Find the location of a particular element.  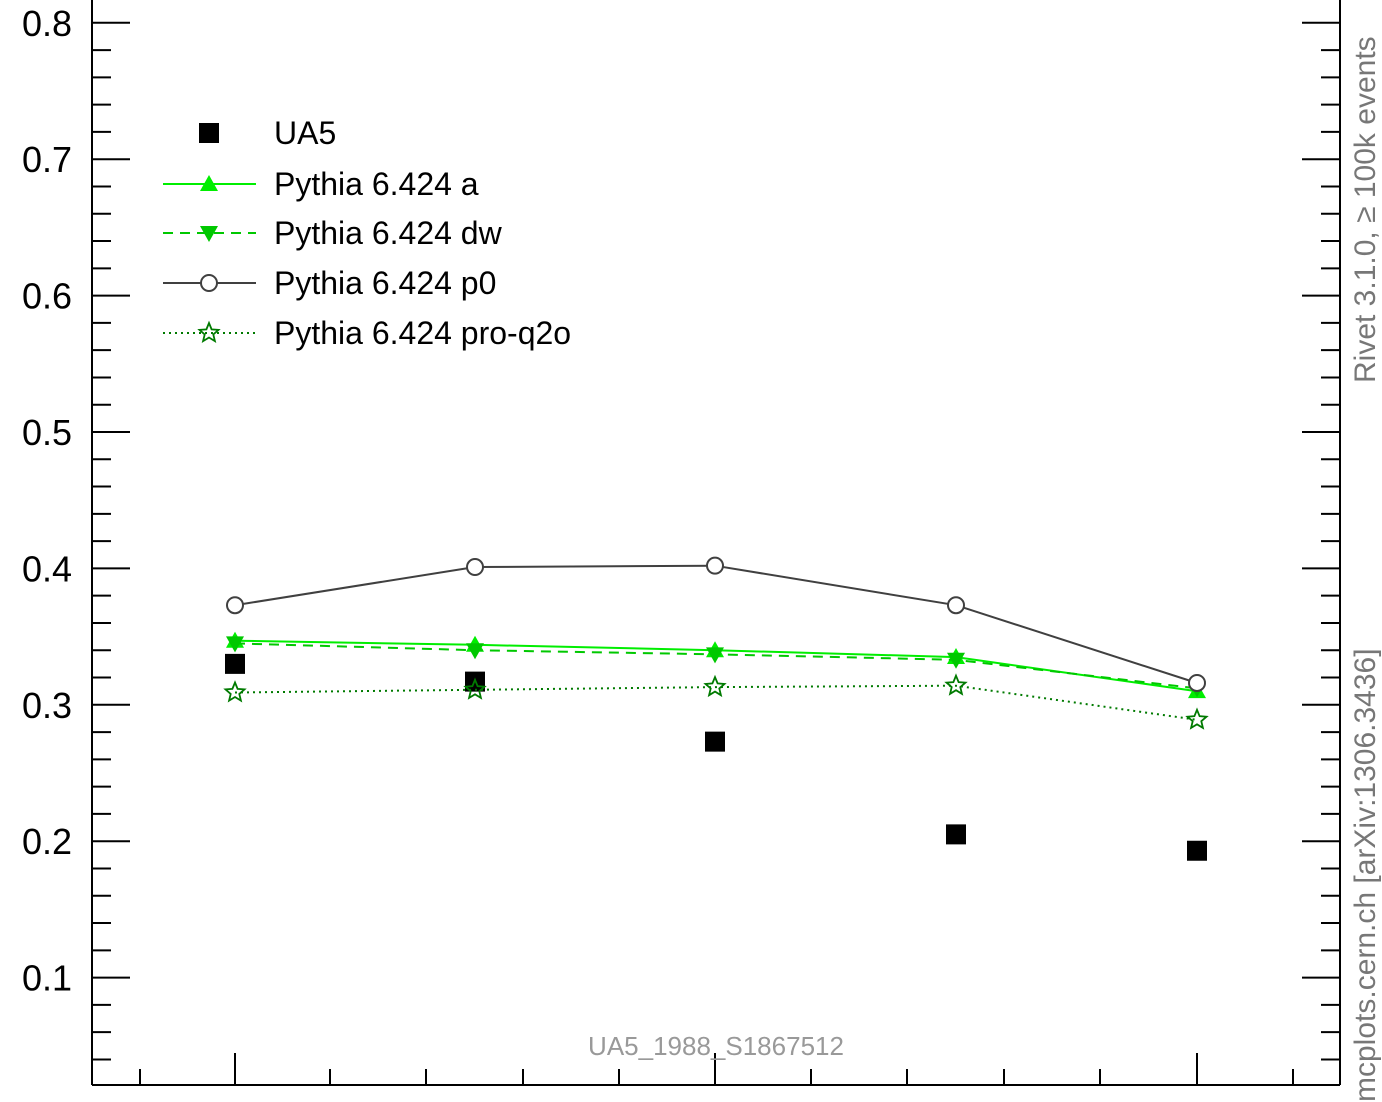

y-tick-label: 0.1 is located at coordinates (47, 978).